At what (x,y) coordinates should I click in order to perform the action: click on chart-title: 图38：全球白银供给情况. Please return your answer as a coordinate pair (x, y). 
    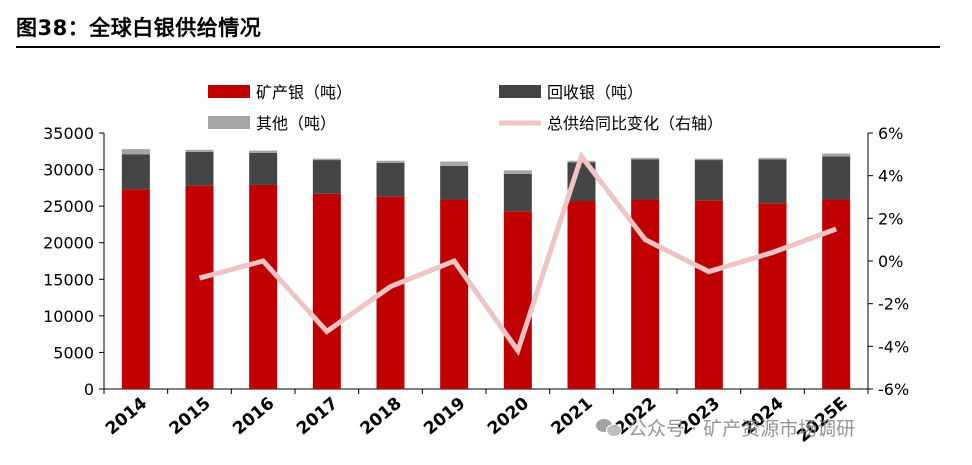
    Looking at the image, I should click on (139, 28).